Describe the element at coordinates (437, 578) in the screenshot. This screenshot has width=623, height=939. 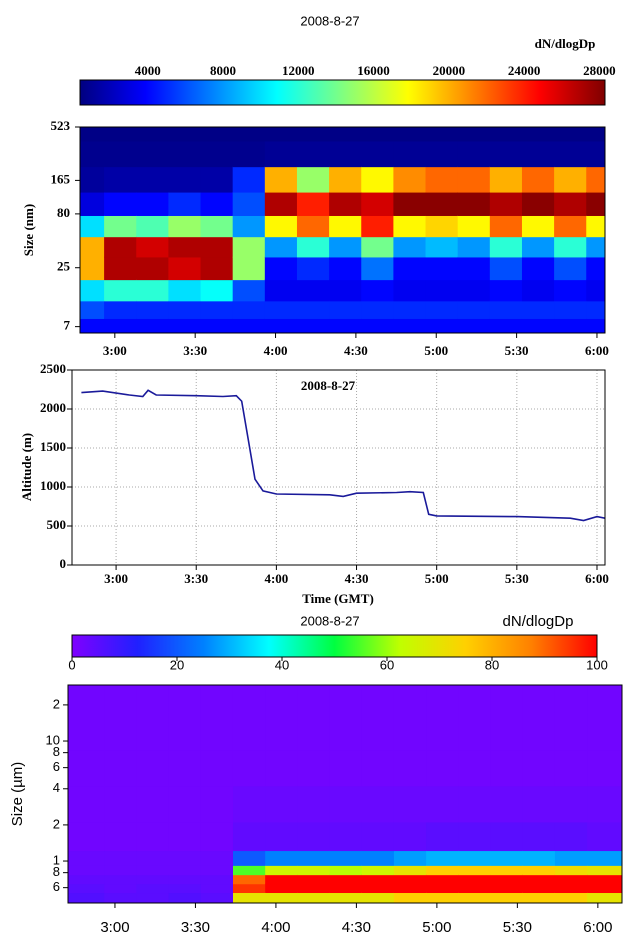
I see `x-tick-label: 5:00` at that location.